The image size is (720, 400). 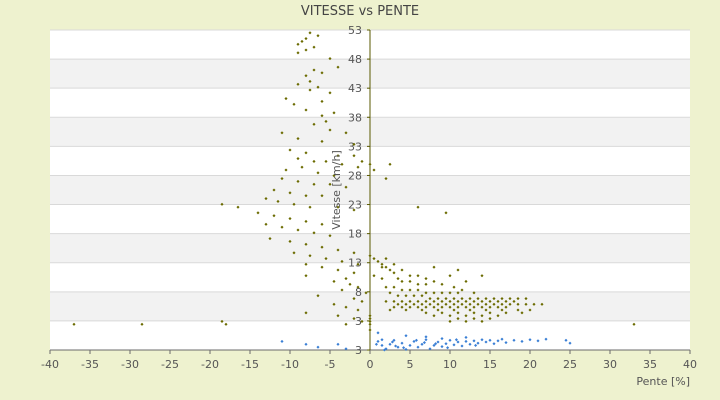 I want to click on x-tick-label: -5, so click(x=330, y=364).